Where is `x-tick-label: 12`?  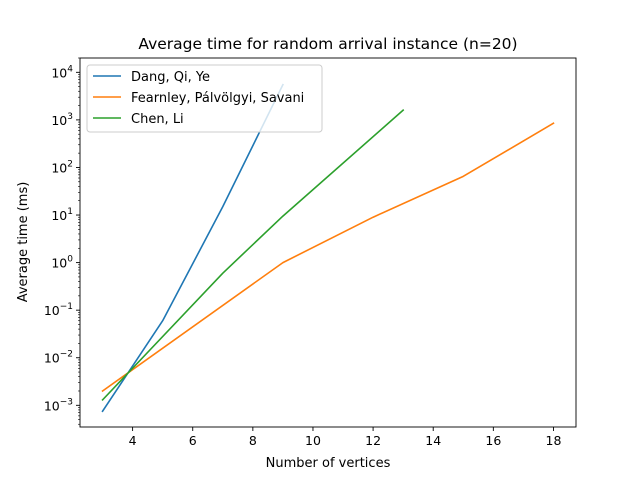
x-tick-label: 12 is located at coordinates (373, 440).